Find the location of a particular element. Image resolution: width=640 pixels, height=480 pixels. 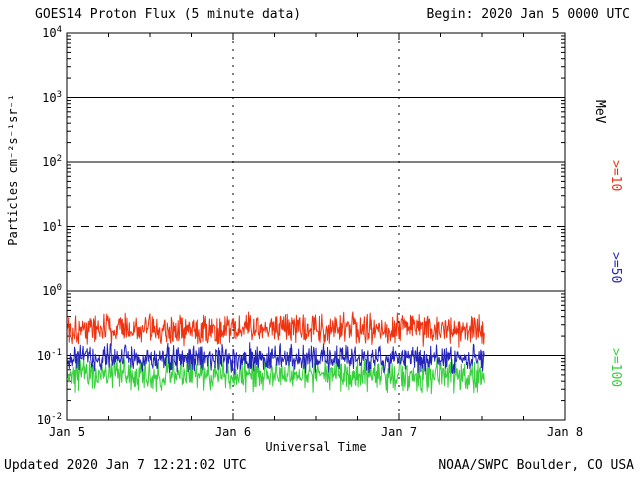

x-tick-label: Jan 7 is located at coordinates (399, 432).